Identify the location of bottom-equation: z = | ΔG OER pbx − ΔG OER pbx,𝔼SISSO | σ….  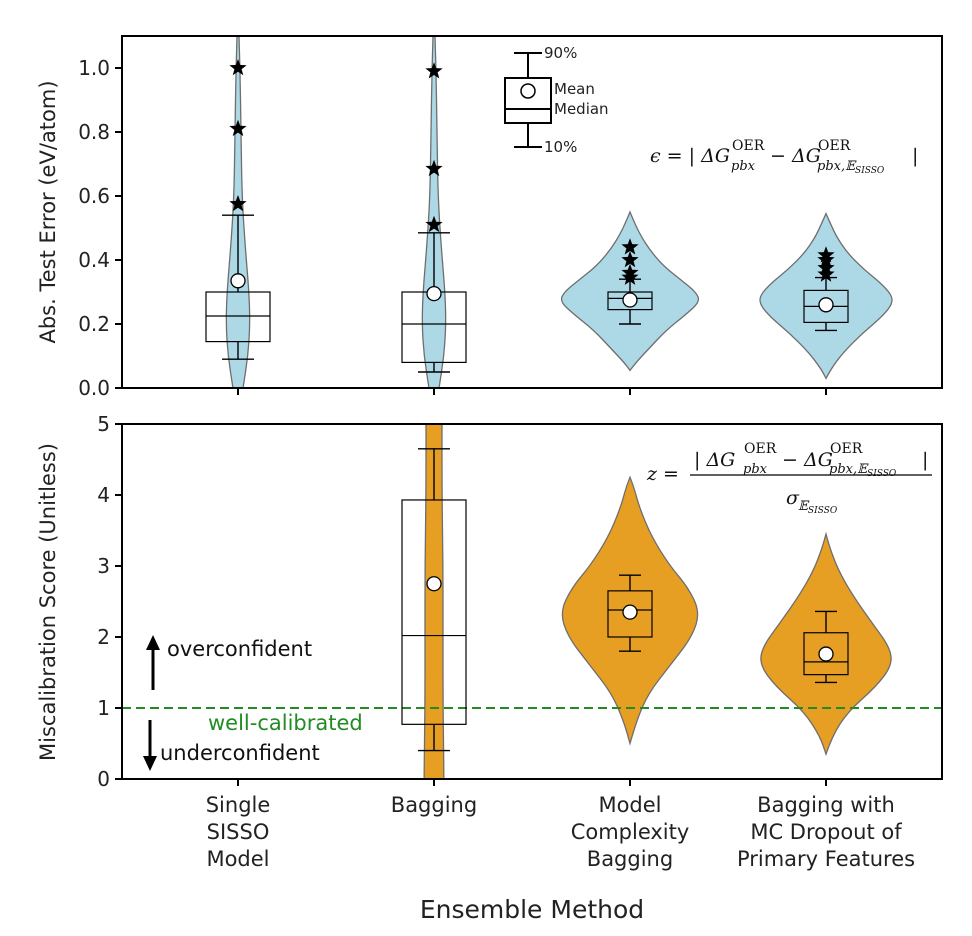
(789, 478).